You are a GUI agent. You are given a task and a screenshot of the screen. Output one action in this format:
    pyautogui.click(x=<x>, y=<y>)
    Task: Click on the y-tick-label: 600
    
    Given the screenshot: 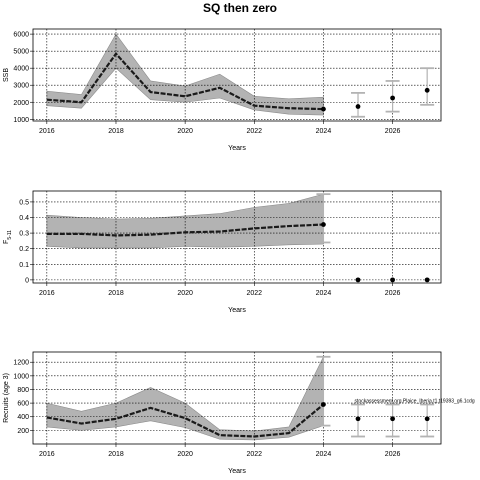 What is the action you would take?
    pyautogui.click(x=23, y=404)
    